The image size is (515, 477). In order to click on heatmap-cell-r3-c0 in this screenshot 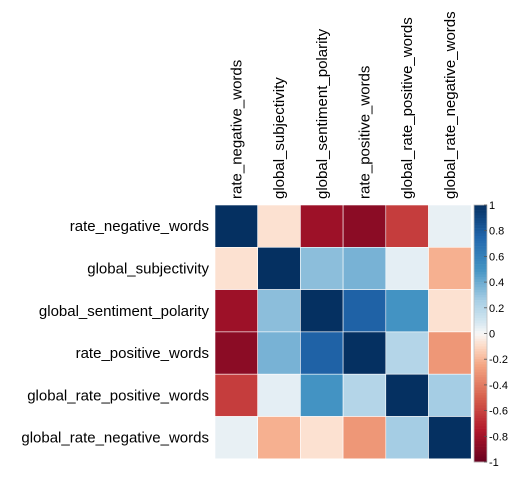, I will do `click(236, 353)`.